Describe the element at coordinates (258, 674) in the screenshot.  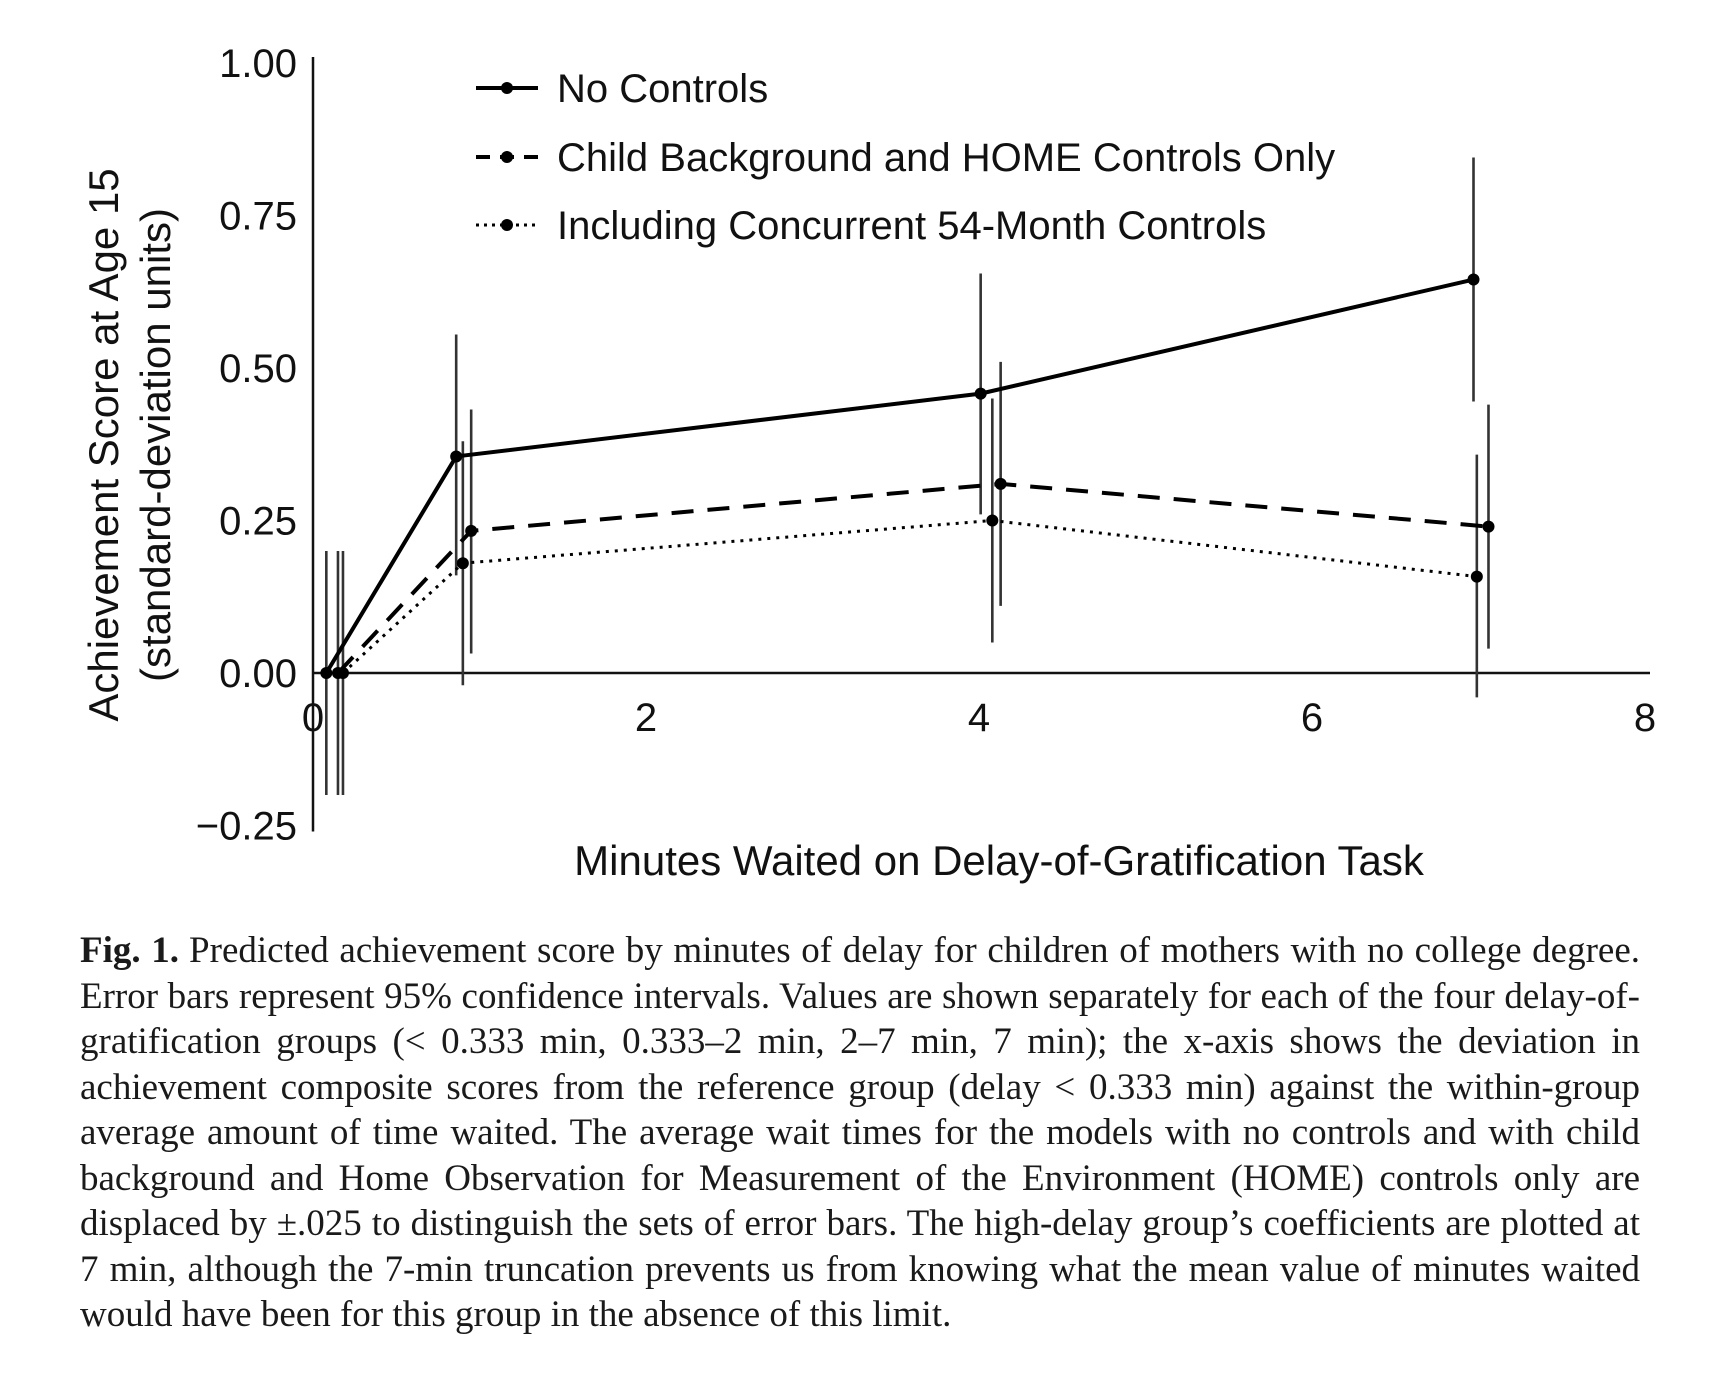
I see `y-tick-label: 0.00` at that location.